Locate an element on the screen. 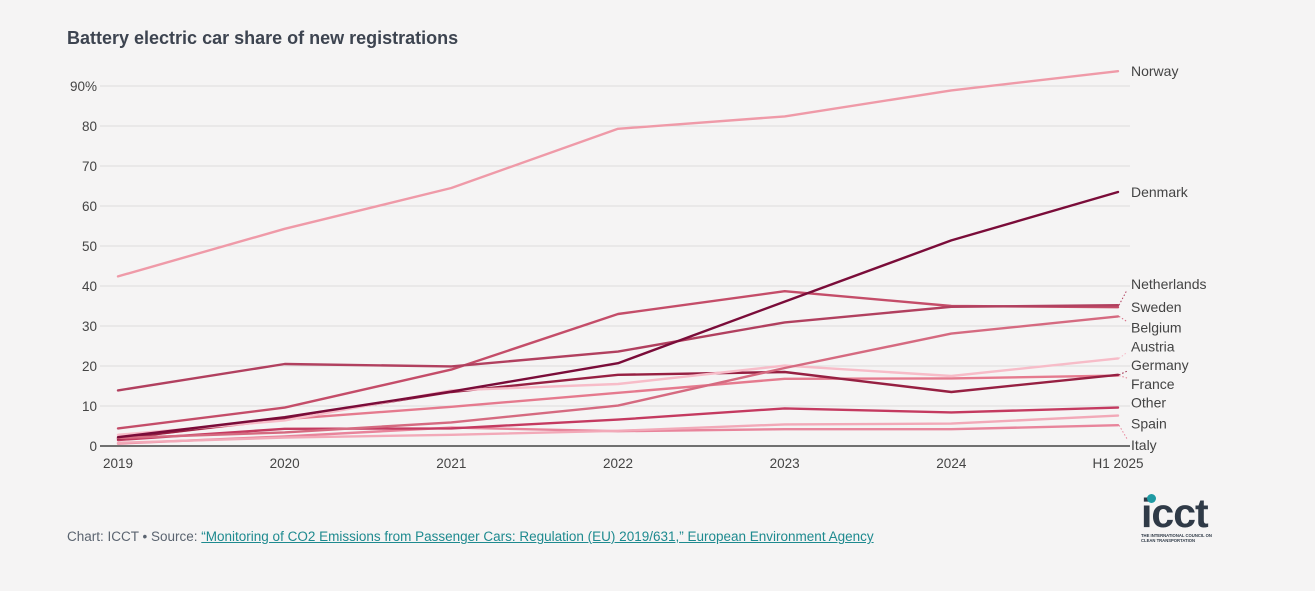  series-label-denmark: Denmark is located at coordinates (1160, 192).